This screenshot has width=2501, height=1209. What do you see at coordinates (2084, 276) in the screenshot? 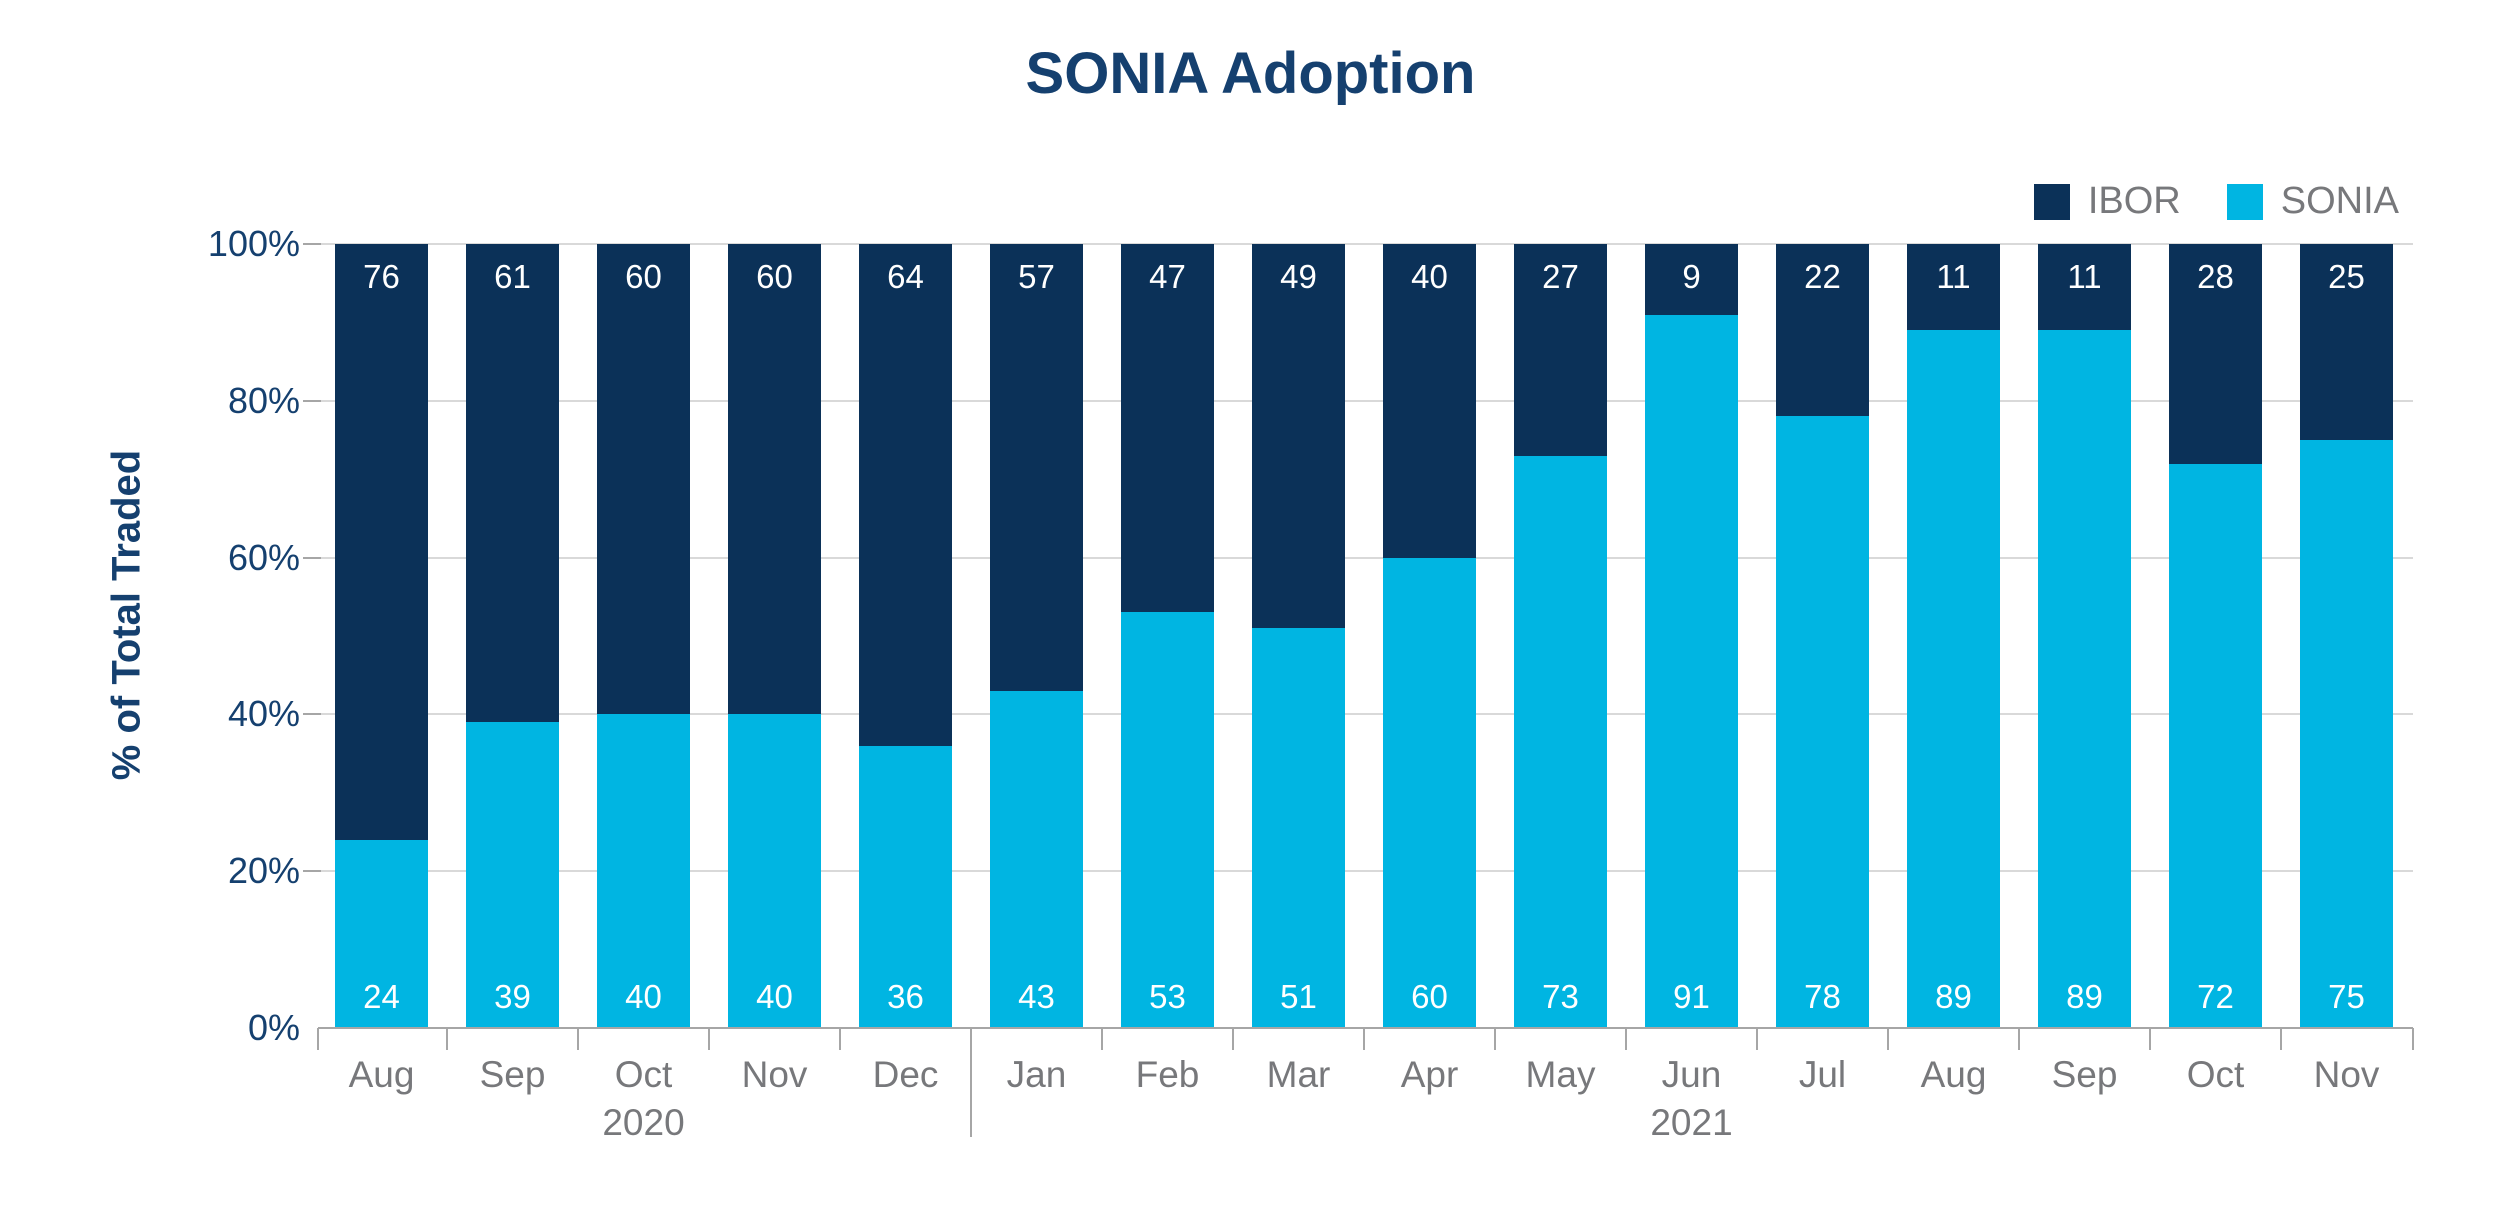
I see `ibor-value-label: 11` at bounding box center [2084, 276].